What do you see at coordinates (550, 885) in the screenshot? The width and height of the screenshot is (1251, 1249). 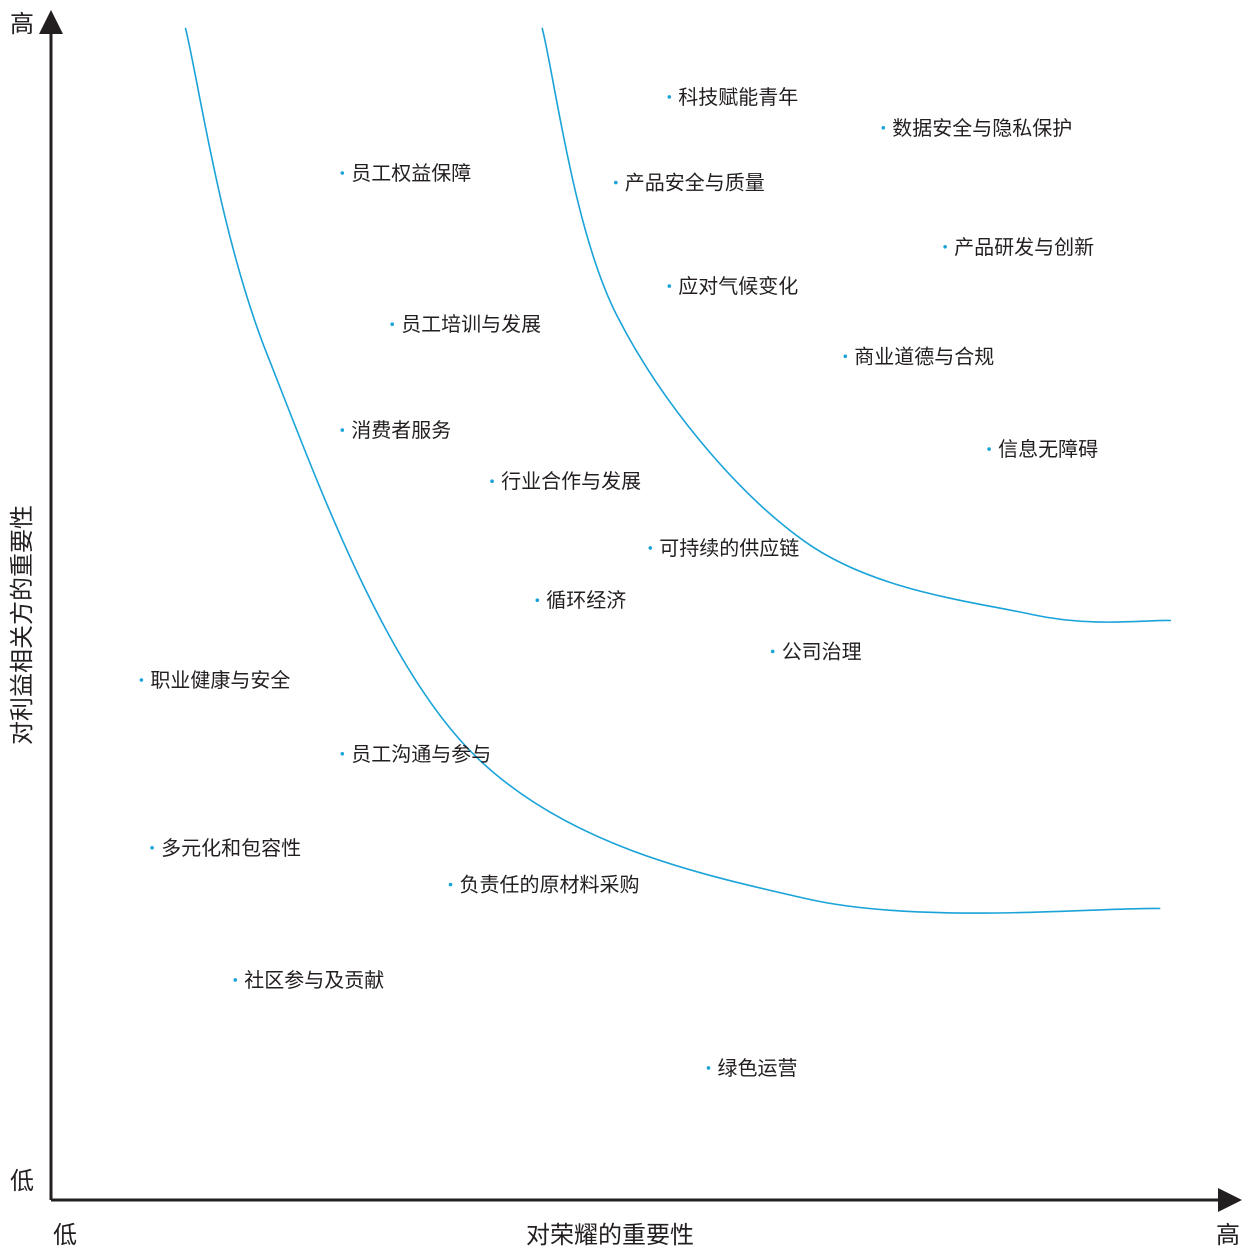 I see `topic-label: 负责任的原材料采购` at bounding box center [550, 885].